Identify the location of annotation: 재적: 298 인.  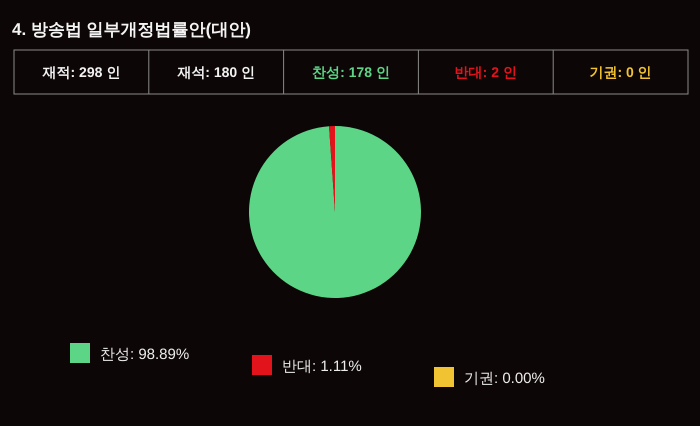
(81, 72).